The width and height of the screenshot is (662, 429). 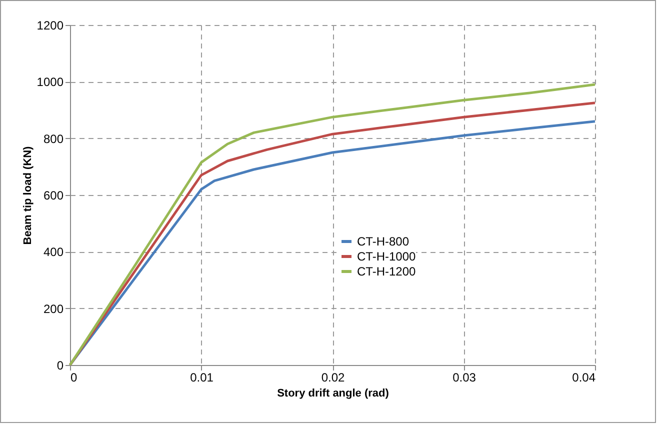 I want to click on y-tick-label: 400, so click(x=53, y=252).